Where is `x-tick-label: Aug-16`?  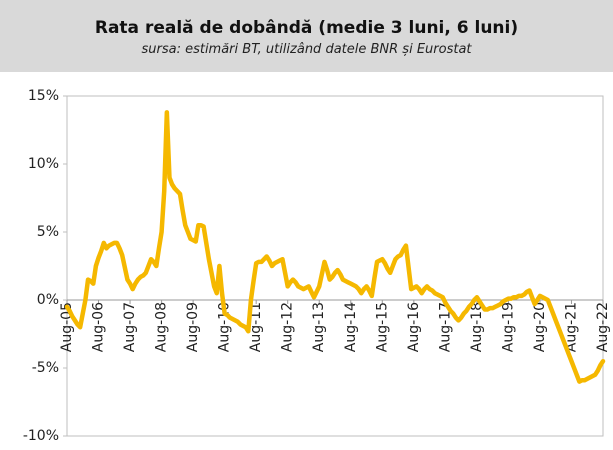
x-tick-label: Aug-16 is located at coordinates (414, 327).